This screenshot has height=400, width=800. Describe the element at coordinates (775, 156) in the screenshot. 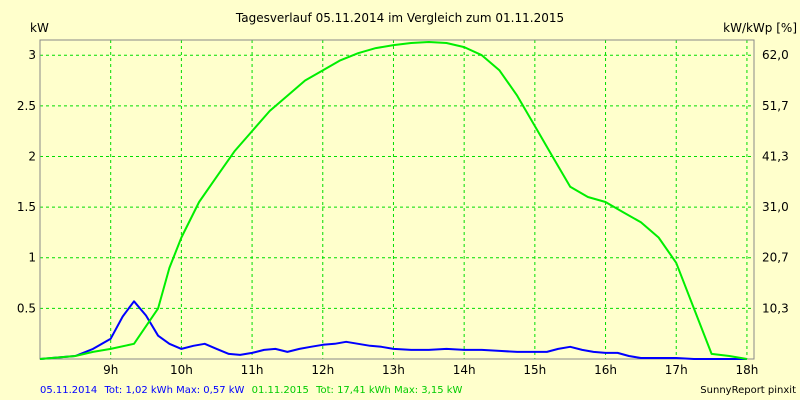

I see `y-right-tick-label: 41,3` at that location.